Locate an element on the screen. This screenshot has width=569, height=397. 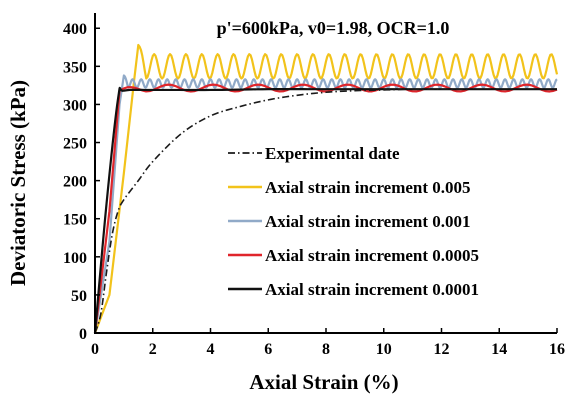
x-tick-label: 2 is located at coordinates (153, 349).